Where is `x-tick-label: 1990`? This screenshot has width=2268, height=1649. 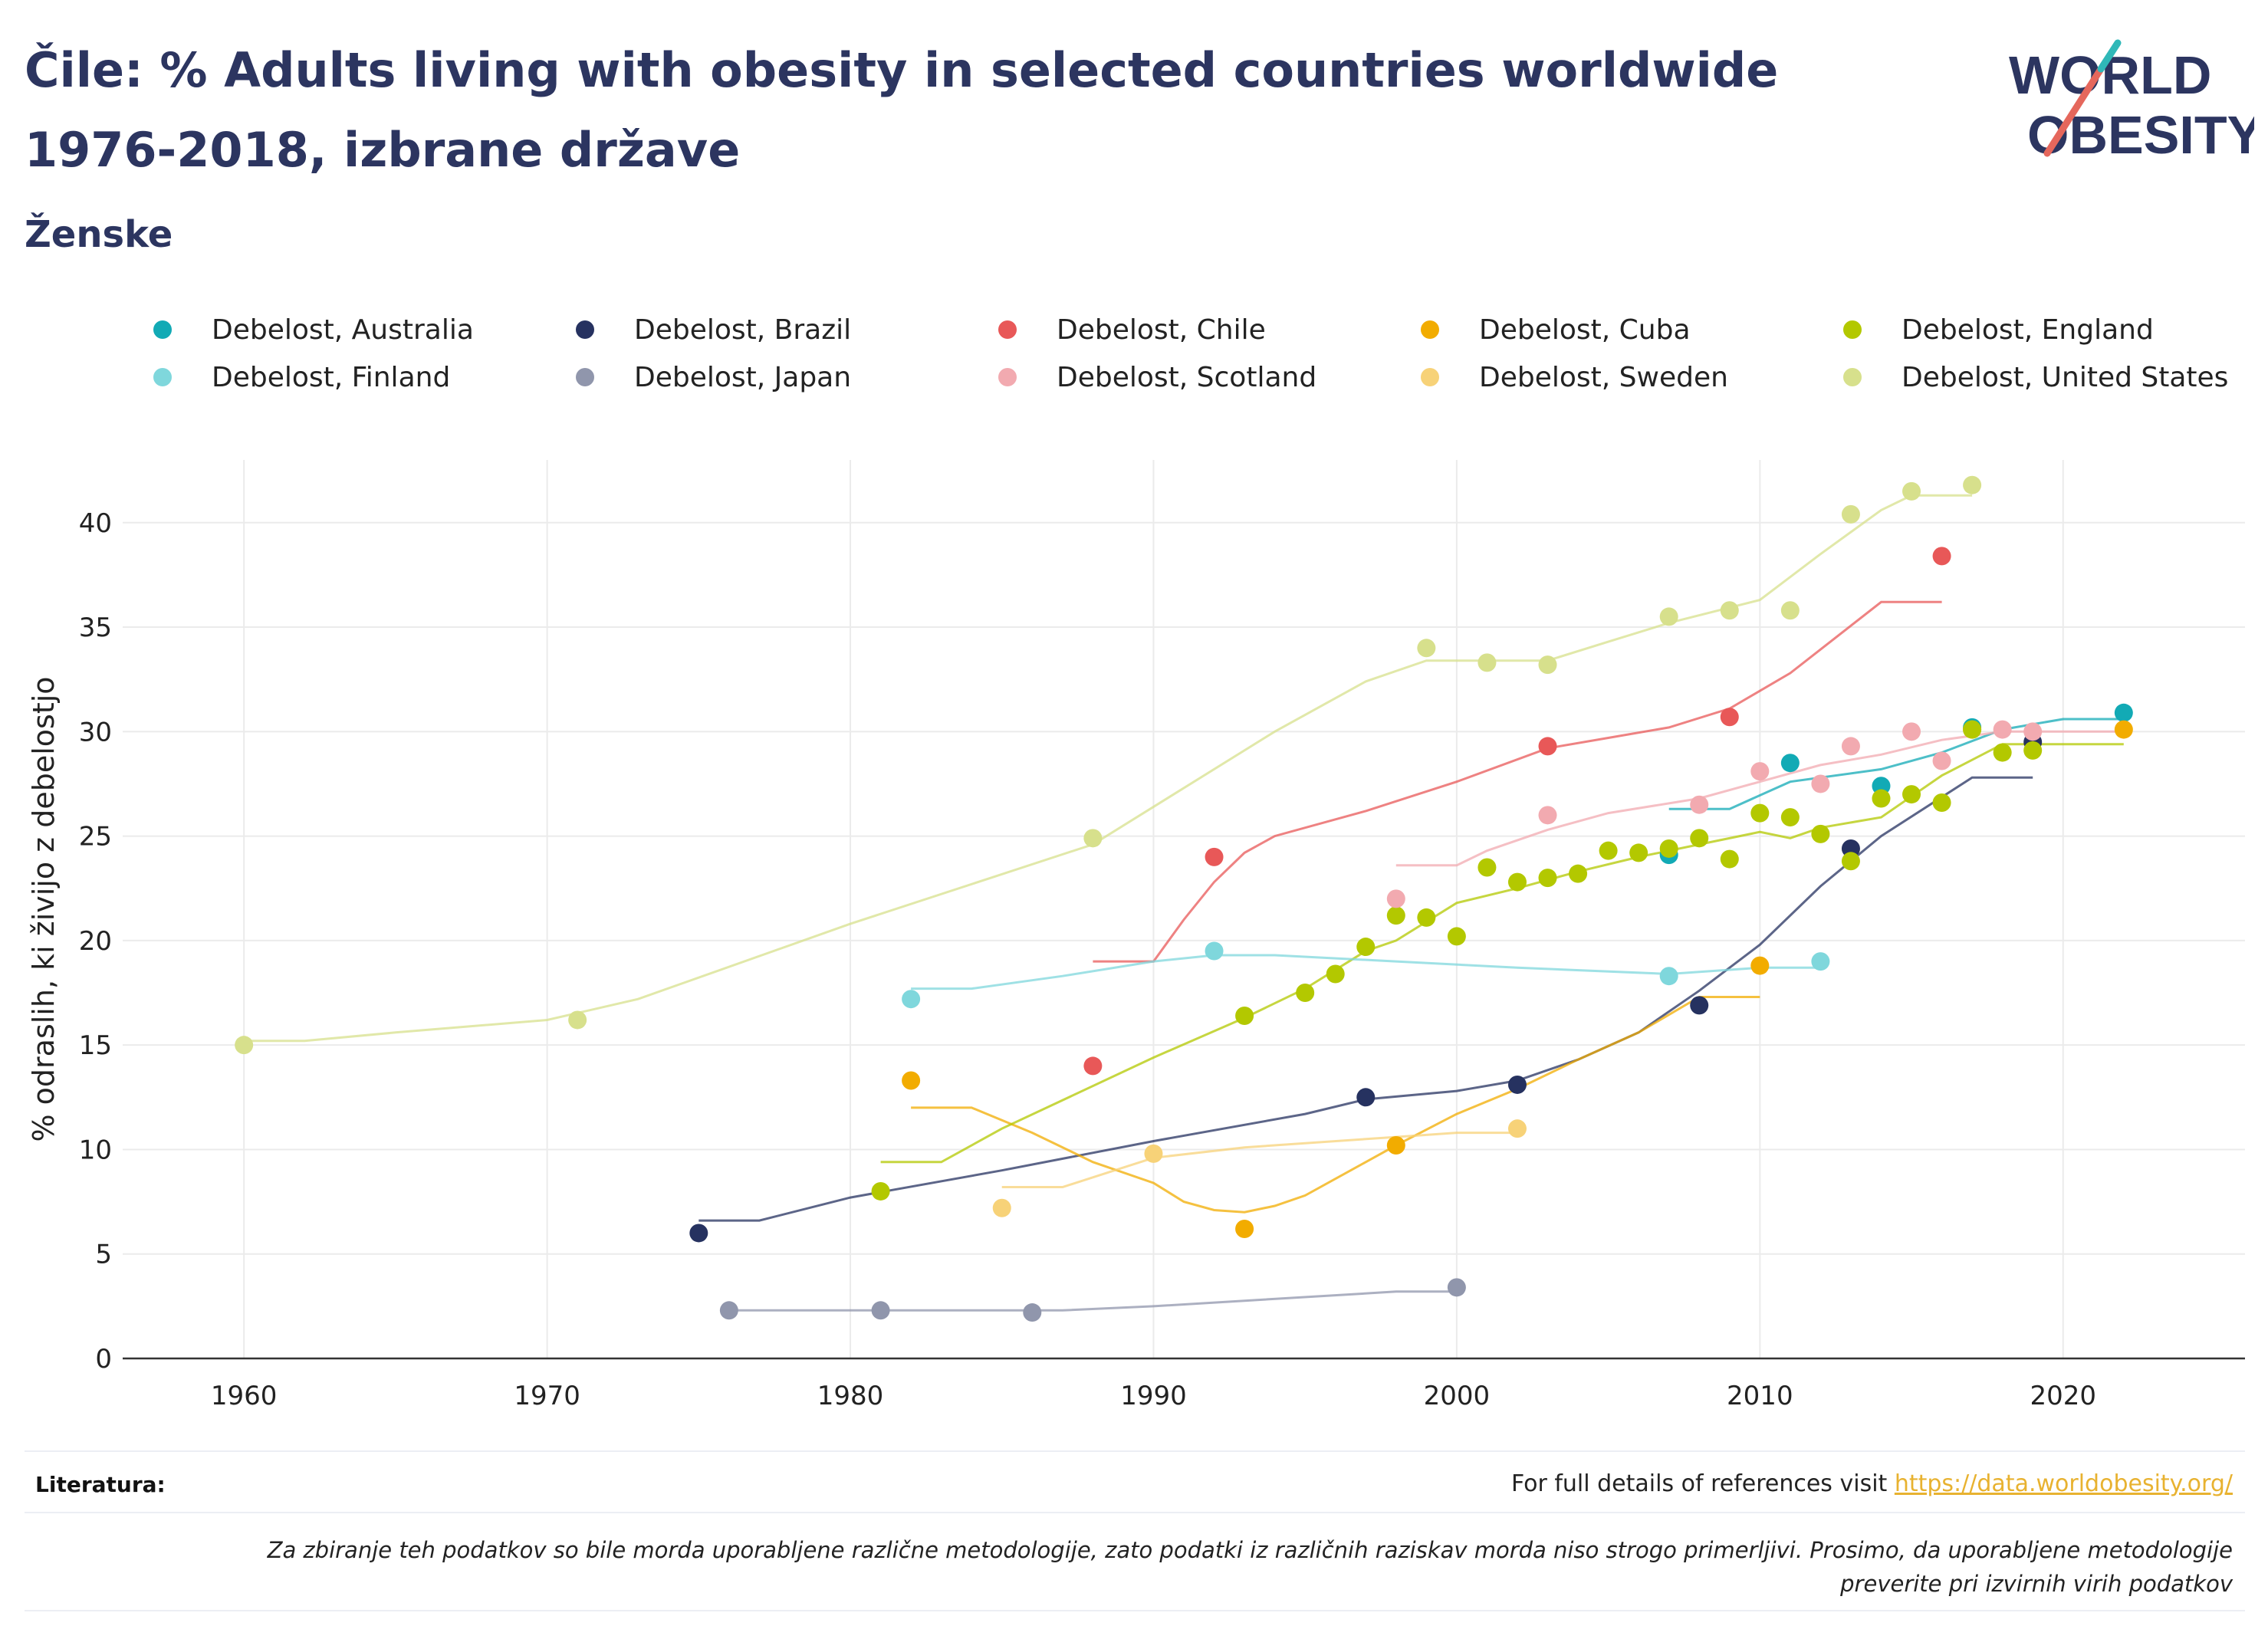
x-tick-label: 1990 is located at coordinates (1153, 1396).